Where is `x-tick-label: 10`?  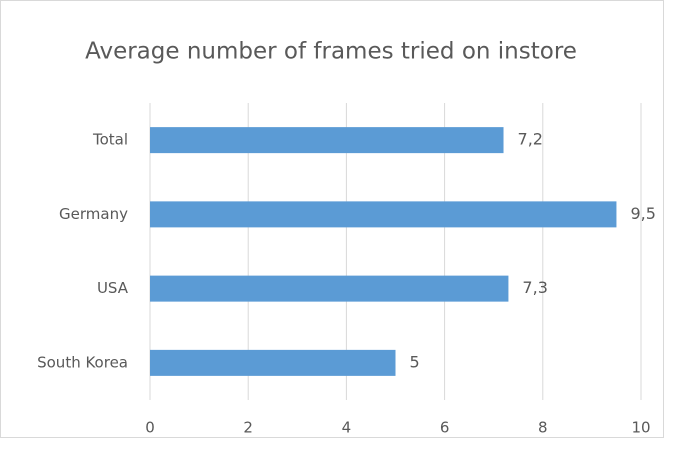 x-tick-label: 10 is located at coordinates (640, 428).